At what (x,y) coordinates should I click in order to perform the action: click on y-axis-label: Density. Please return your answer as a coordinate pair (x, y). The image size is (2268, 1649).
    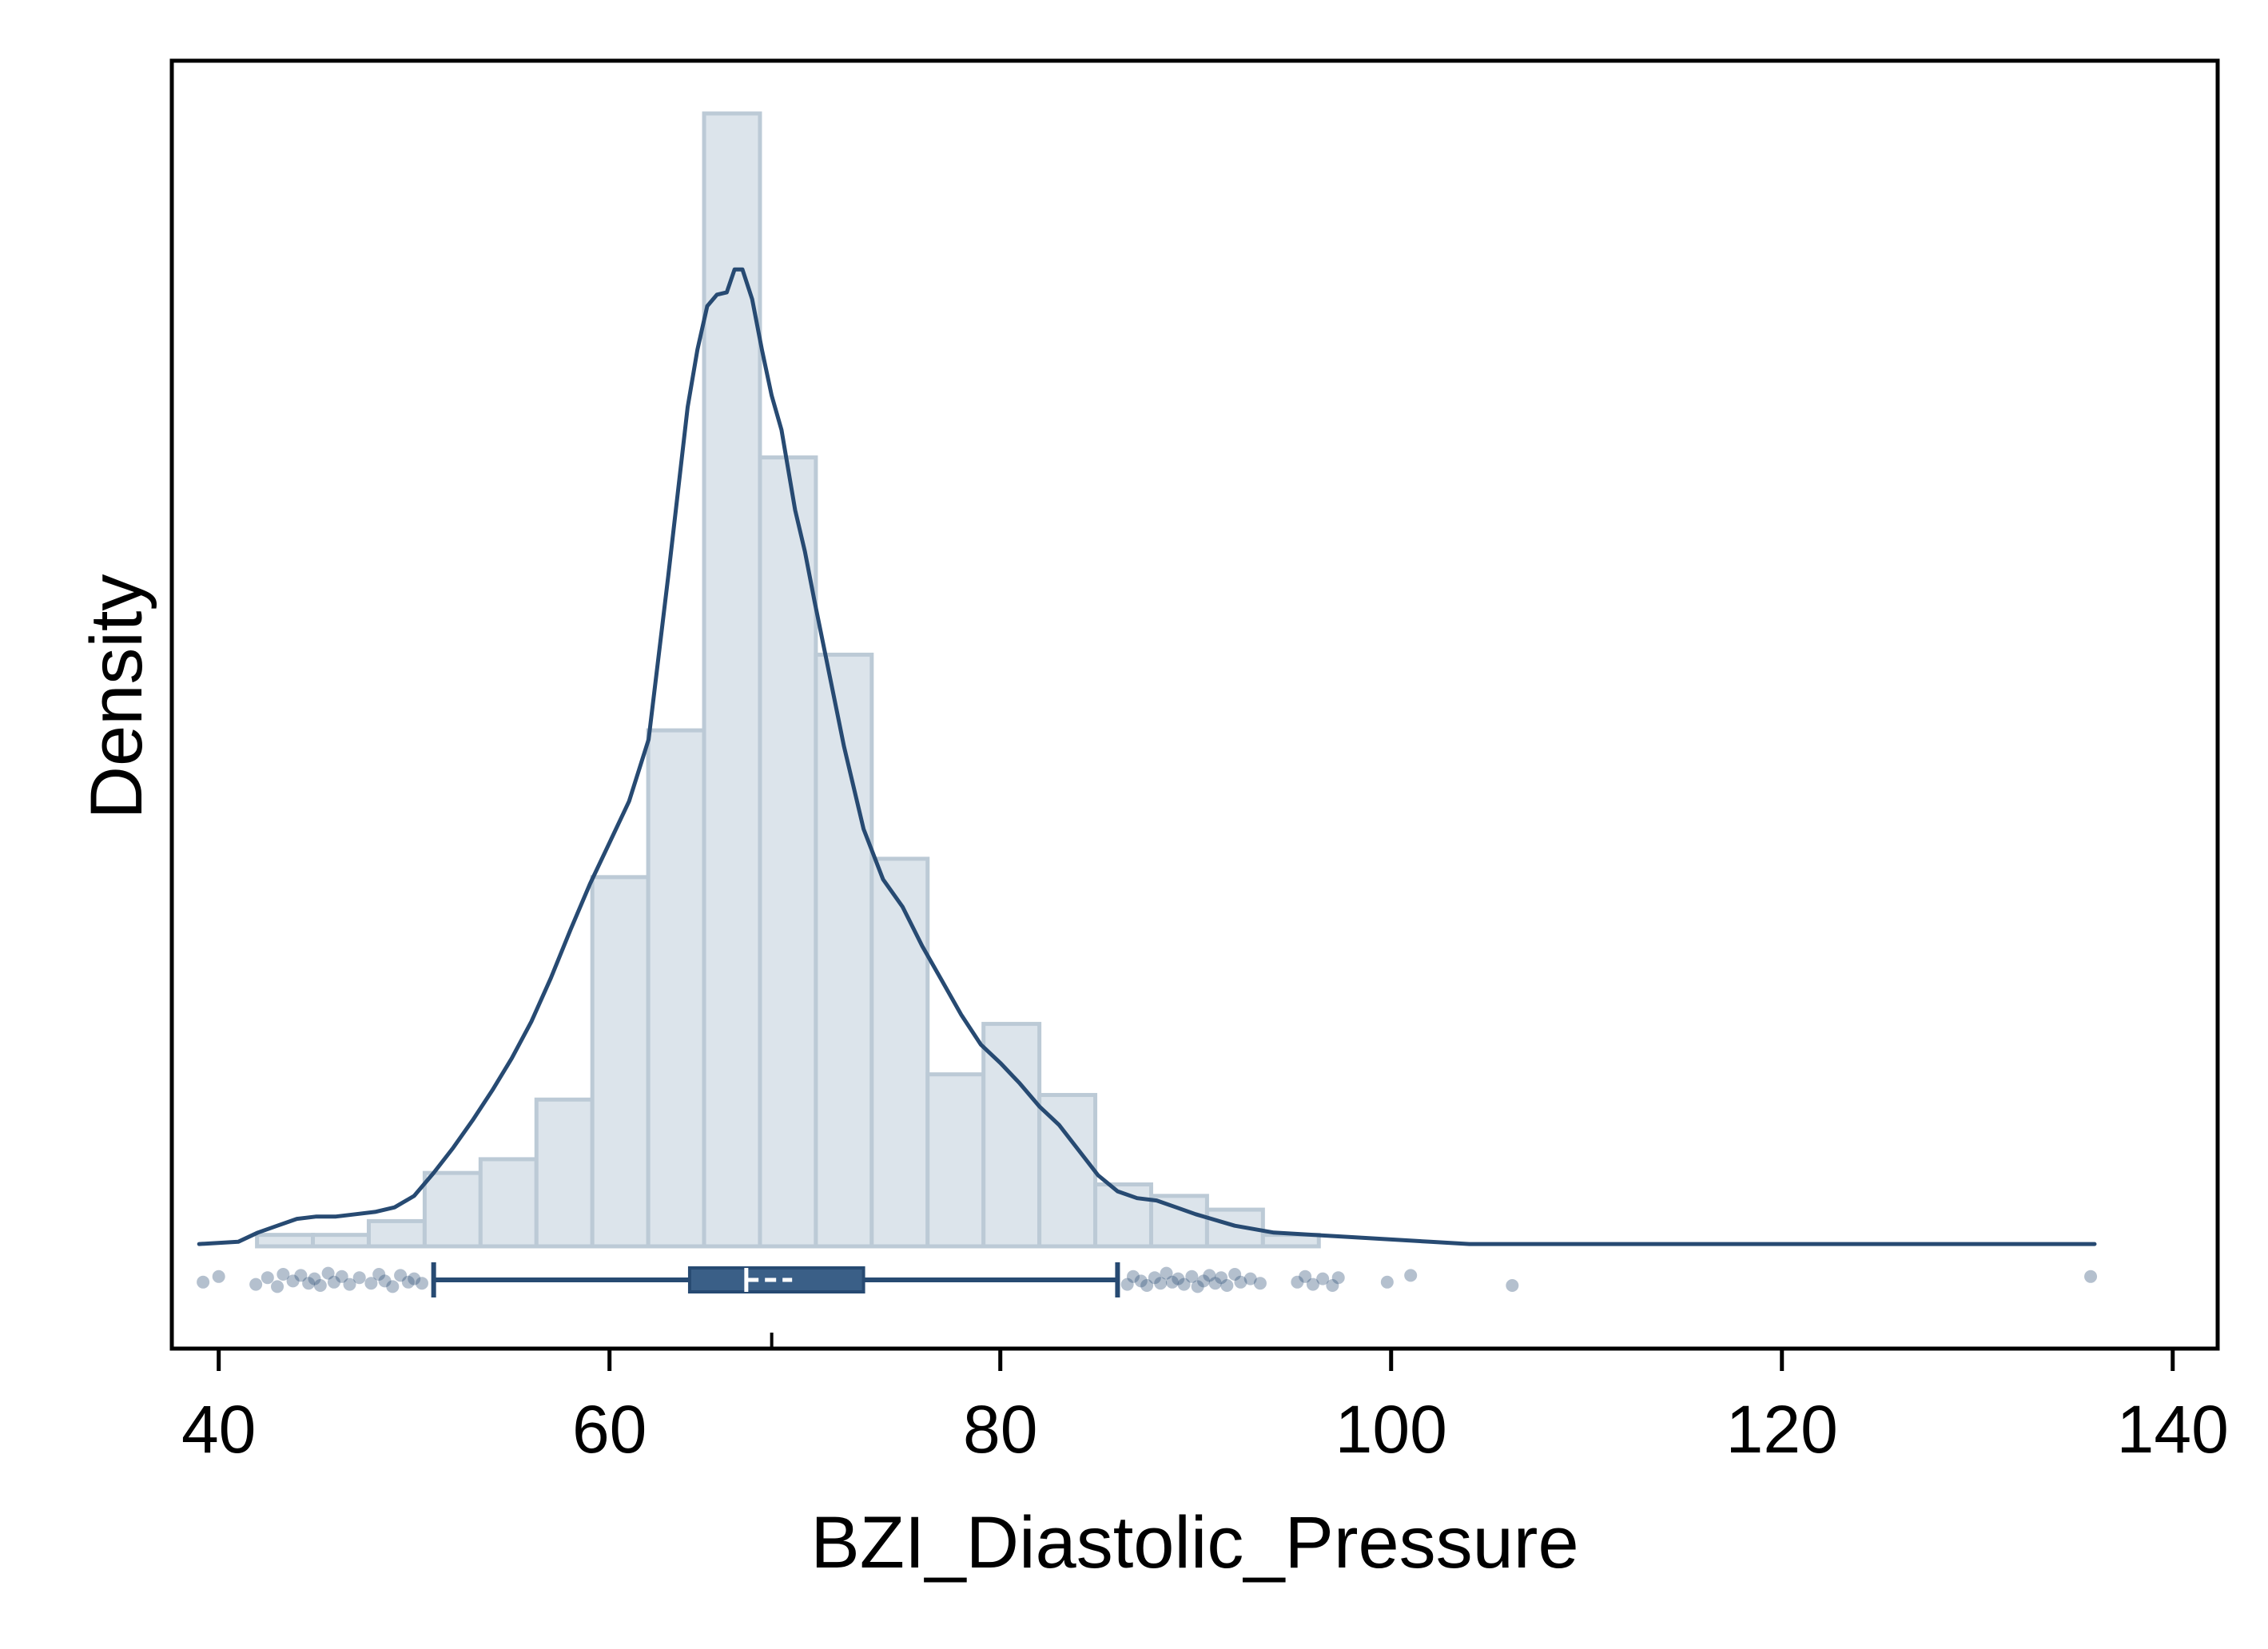
    Looking at the image, I should click on (116, 697).